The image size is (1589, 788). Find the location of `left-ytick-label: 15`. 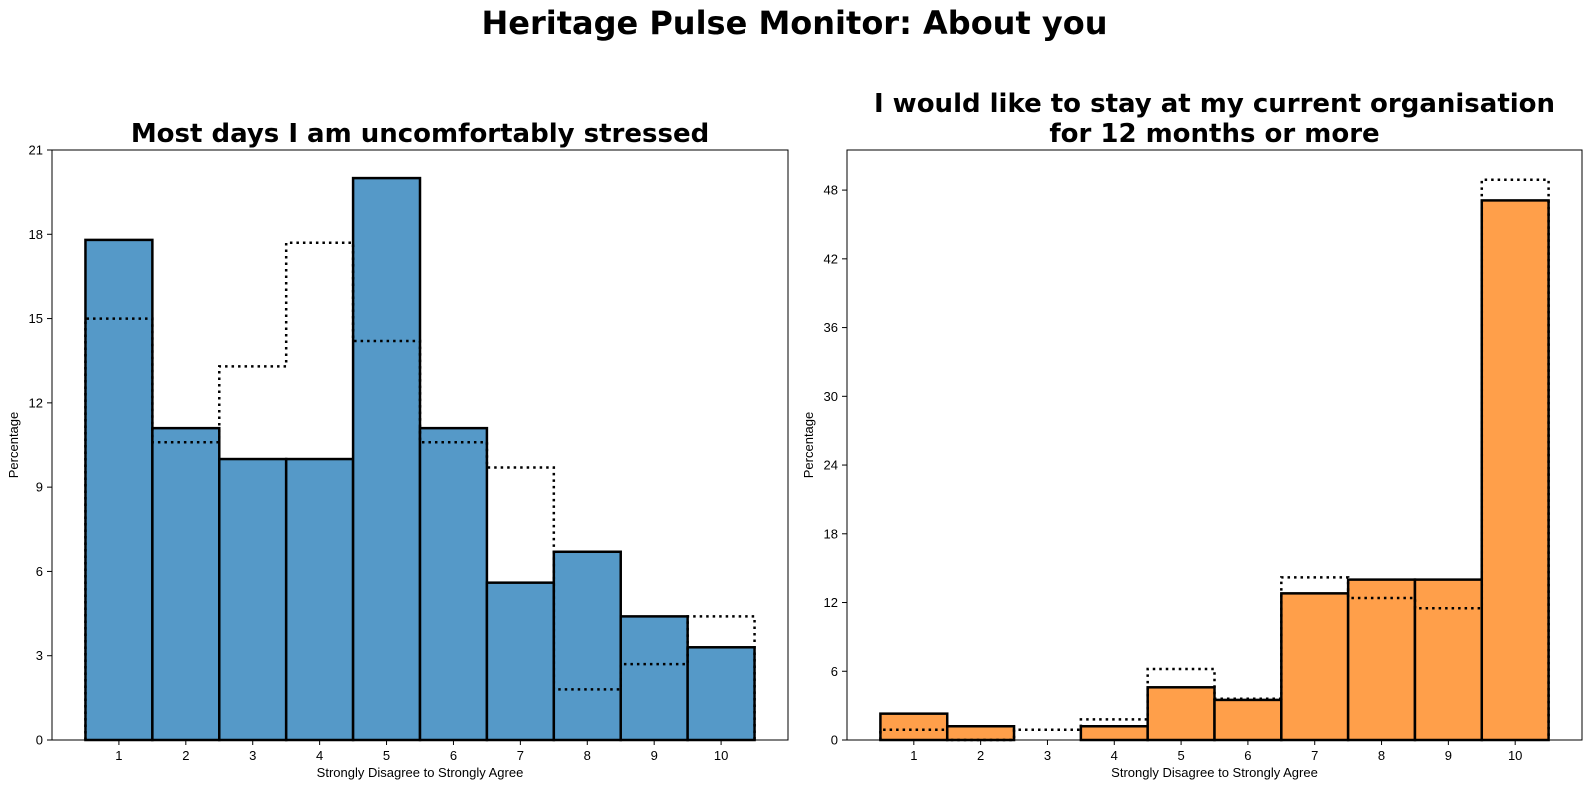

left-ytick-label: 15 is located at coordinates (36, 318).